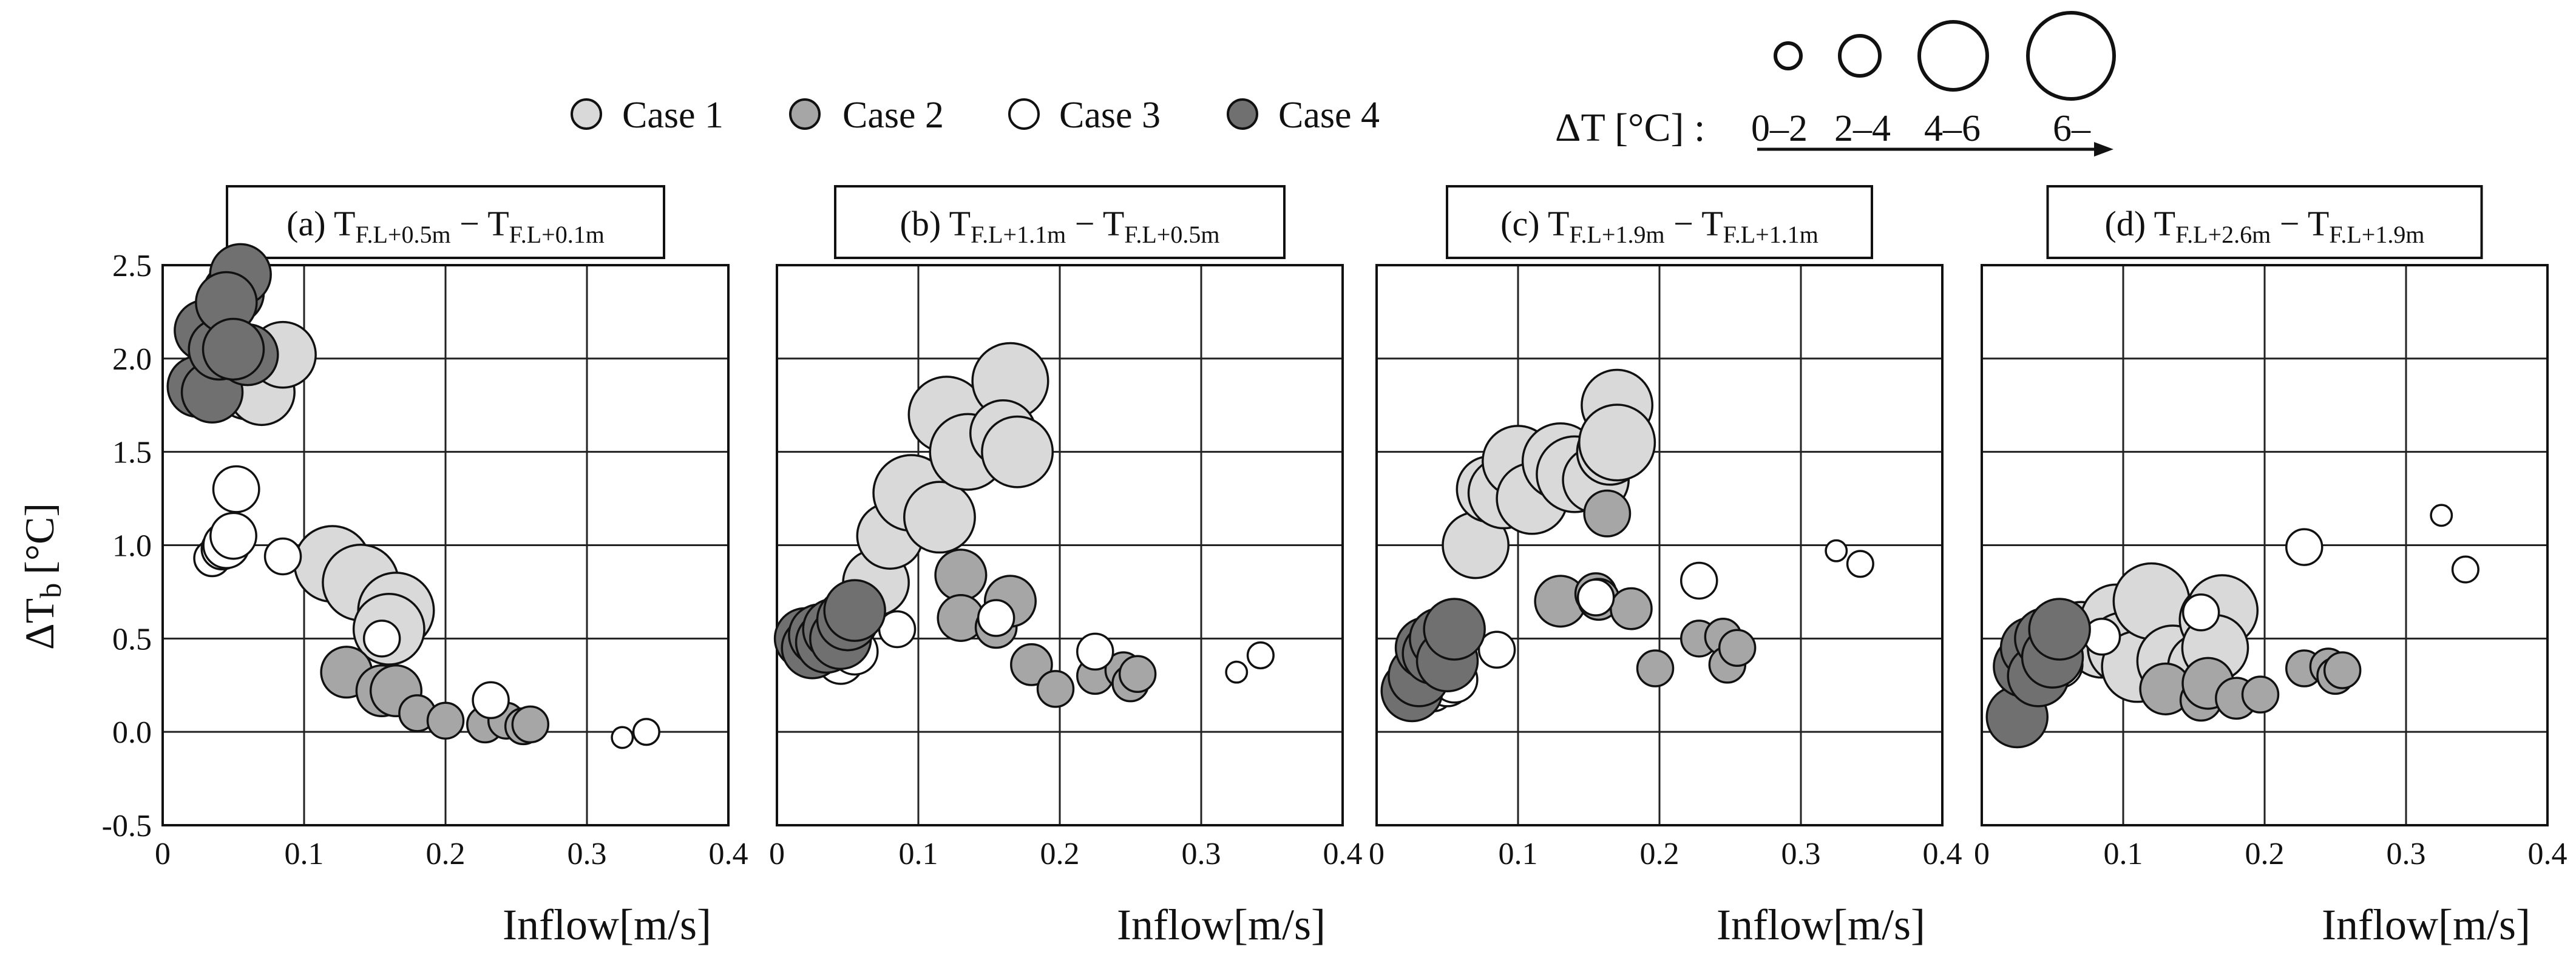 This screenshot has height=966, width=2576. Describe the element at coordinates (1779, 128) in the screenshot. I see `size-legend-bin-0-2: 0–2` at that location.